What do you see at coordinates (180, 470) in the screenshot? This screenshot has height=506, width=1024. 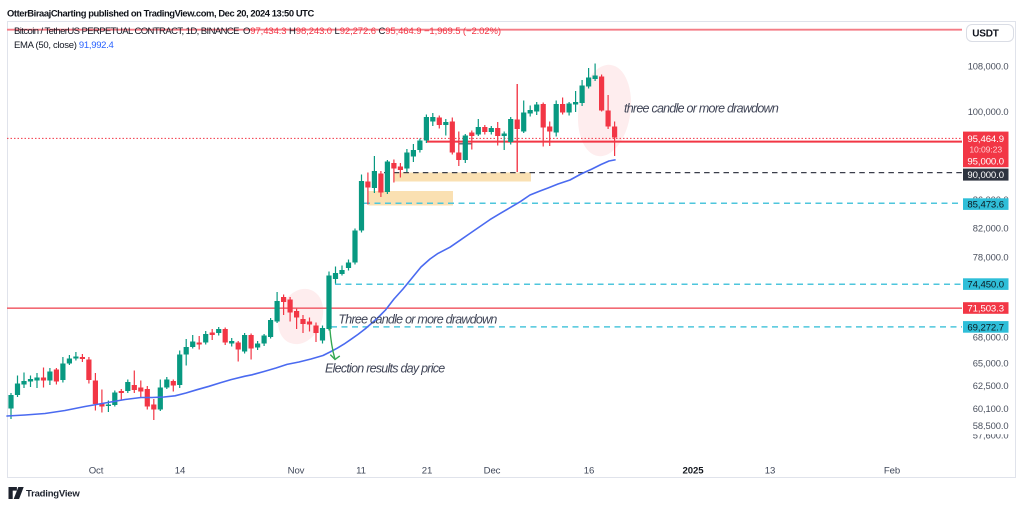 I see `svg-text: 14` at bounding box center [180, 470].